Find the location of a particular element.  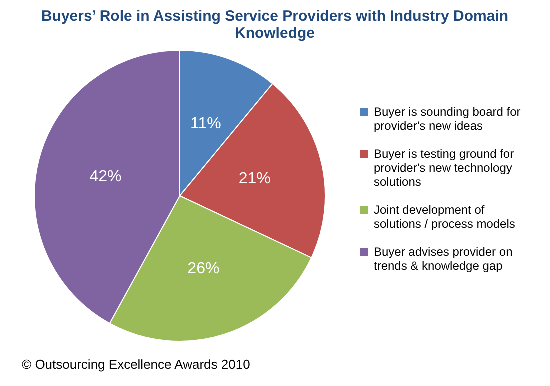

legend-label: Buyer is sounding board for provider's new ideas is located at coordinates (448, 119).